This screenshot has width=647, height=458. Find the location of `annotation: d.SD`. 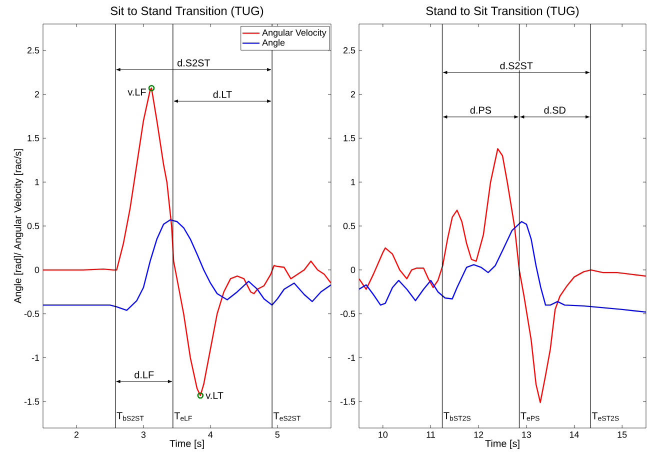

annotation: d.SD is located at coordinates (555, 110).